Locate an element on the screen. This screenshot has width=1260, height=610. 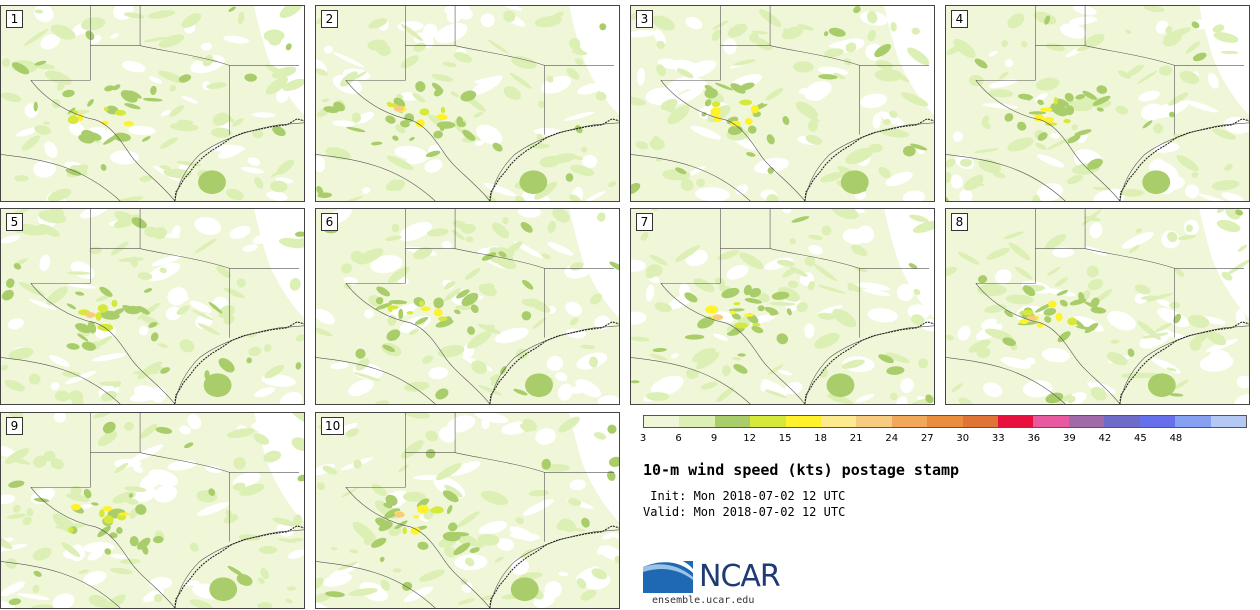
coastline is located at coordinates (239, 362).